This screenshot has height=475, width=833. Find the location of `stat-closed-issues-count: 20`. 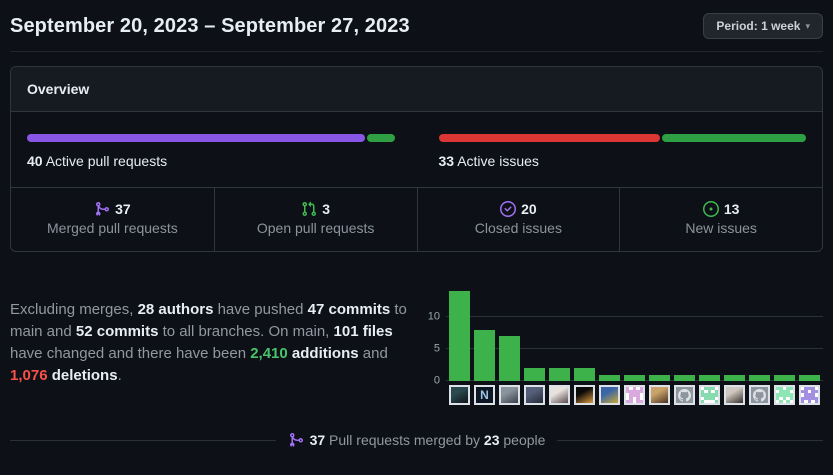

stat-closed-issues-count: 20 is located at coordinates (529, 209).